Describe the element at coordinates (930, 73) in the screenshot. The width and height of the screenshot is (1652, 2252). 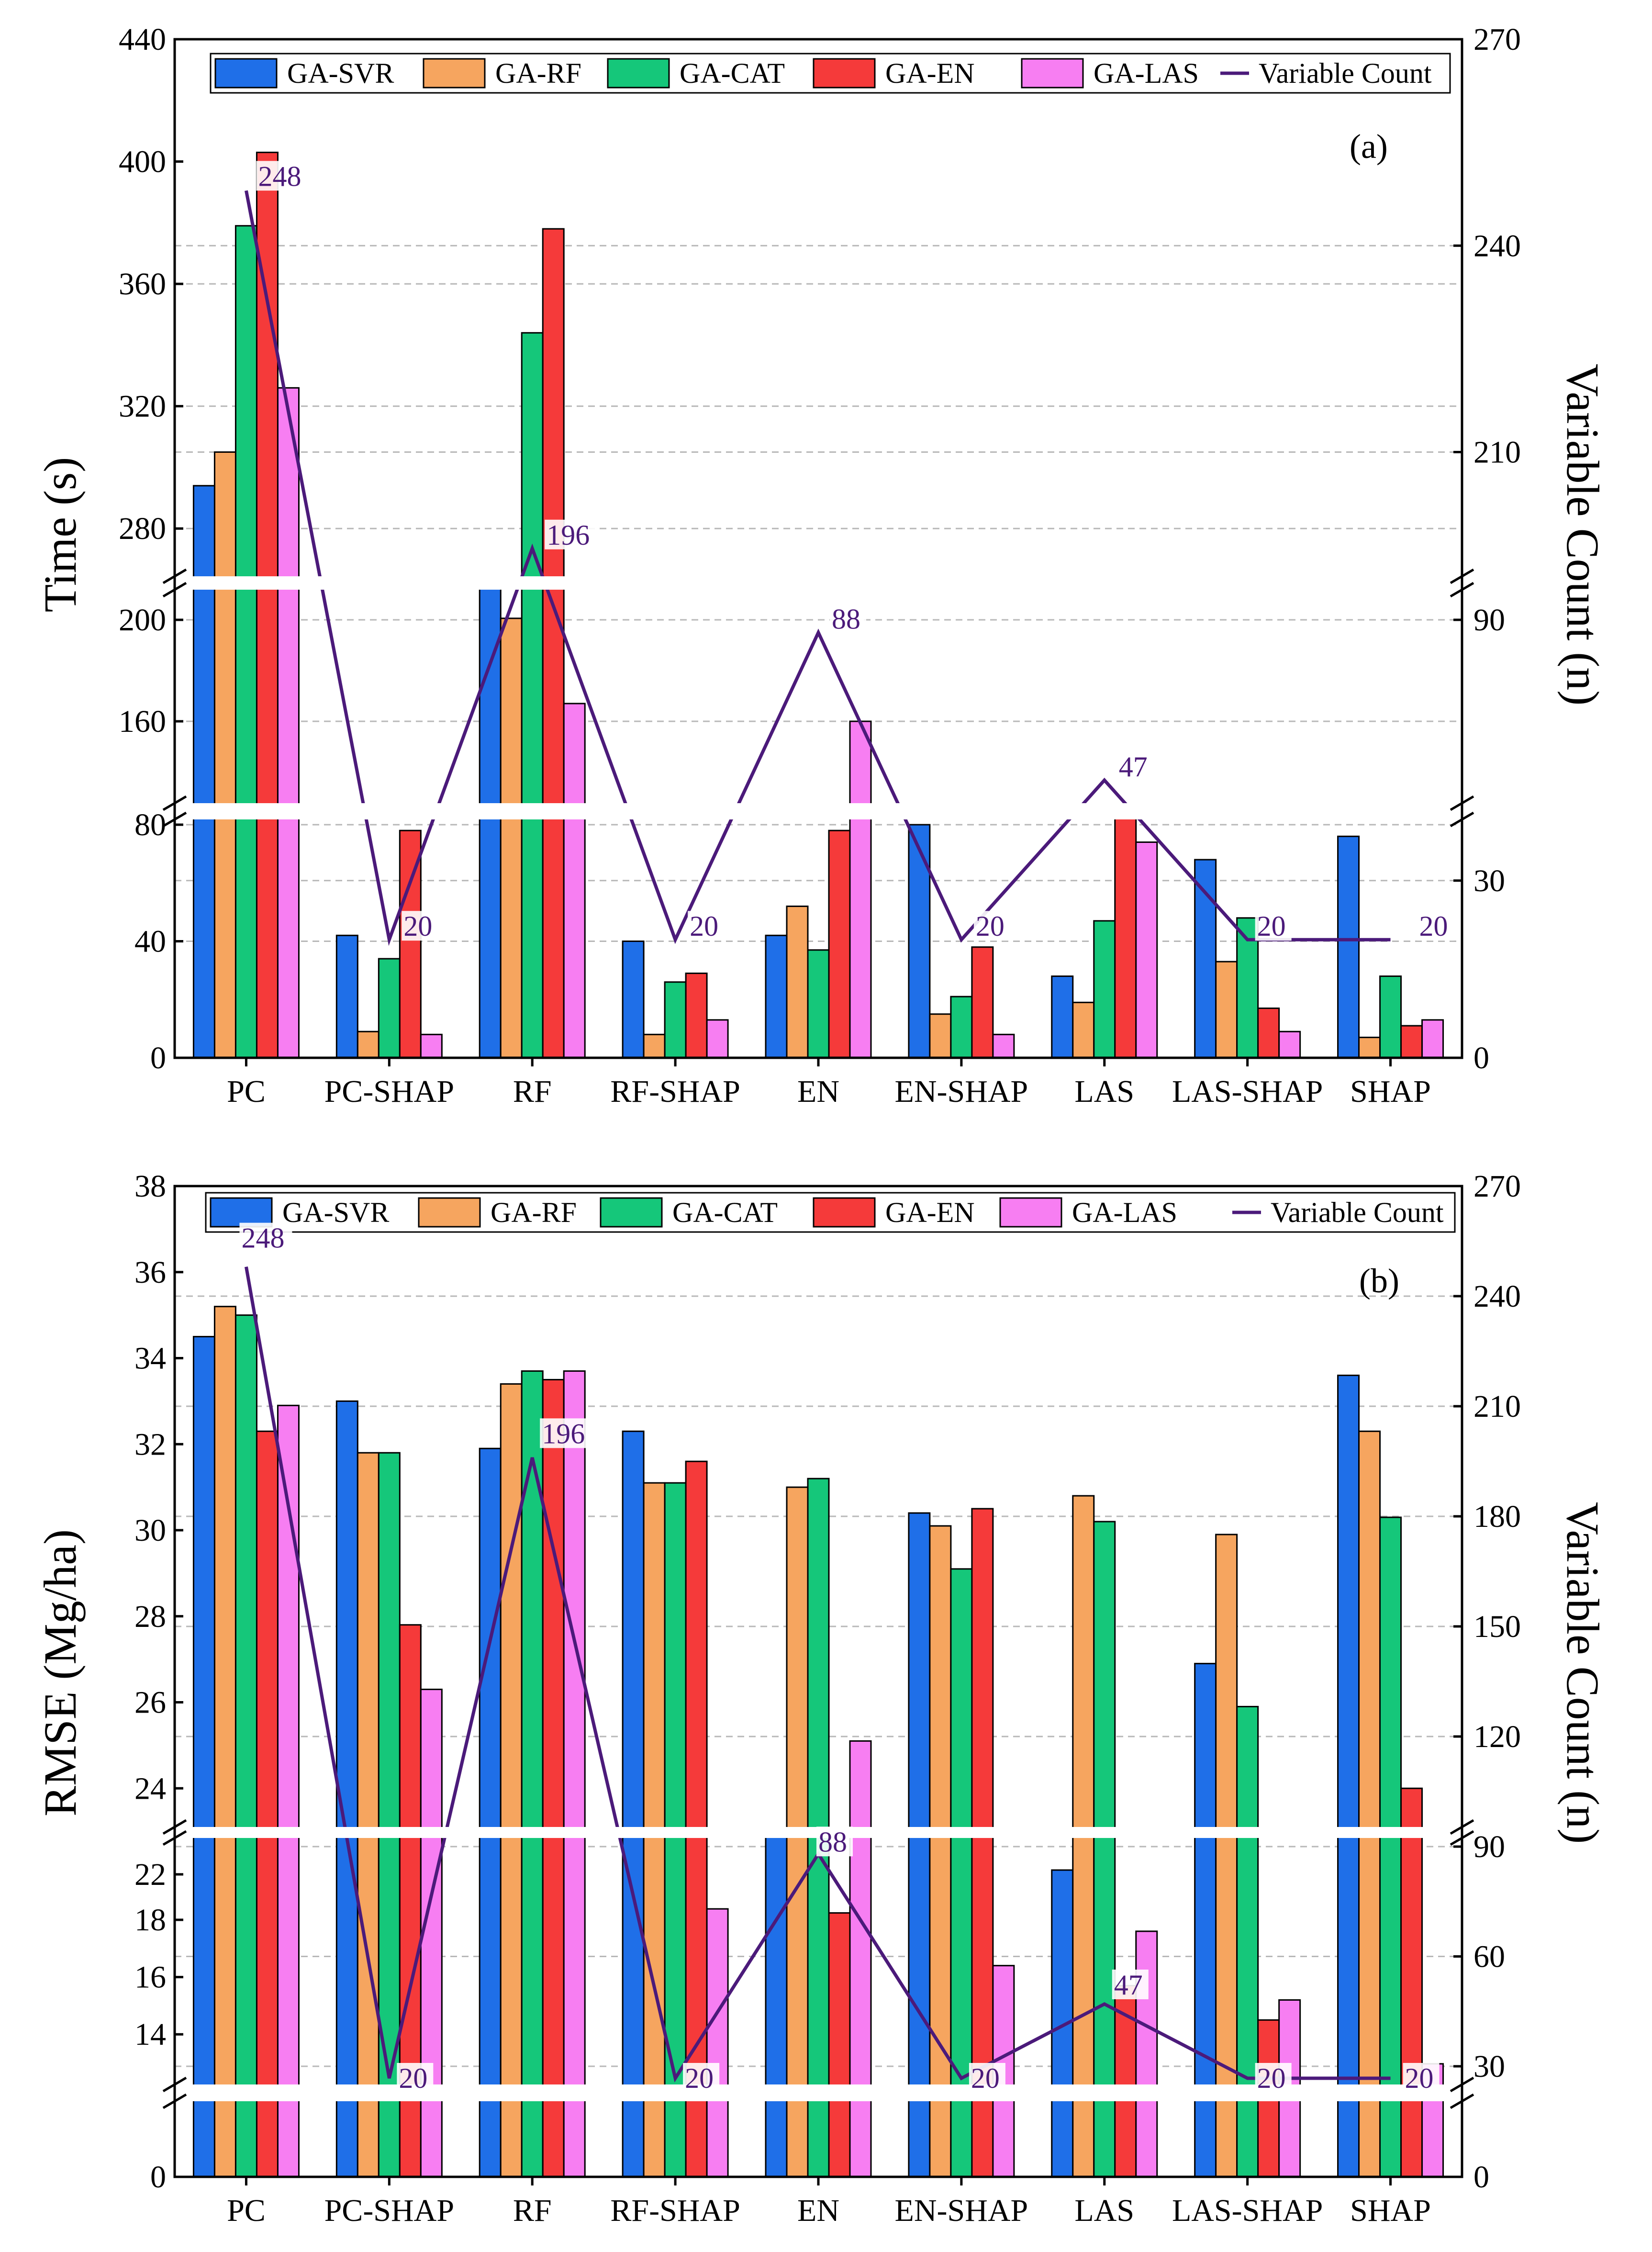
I see `legend-label: GA-EN` at that location.